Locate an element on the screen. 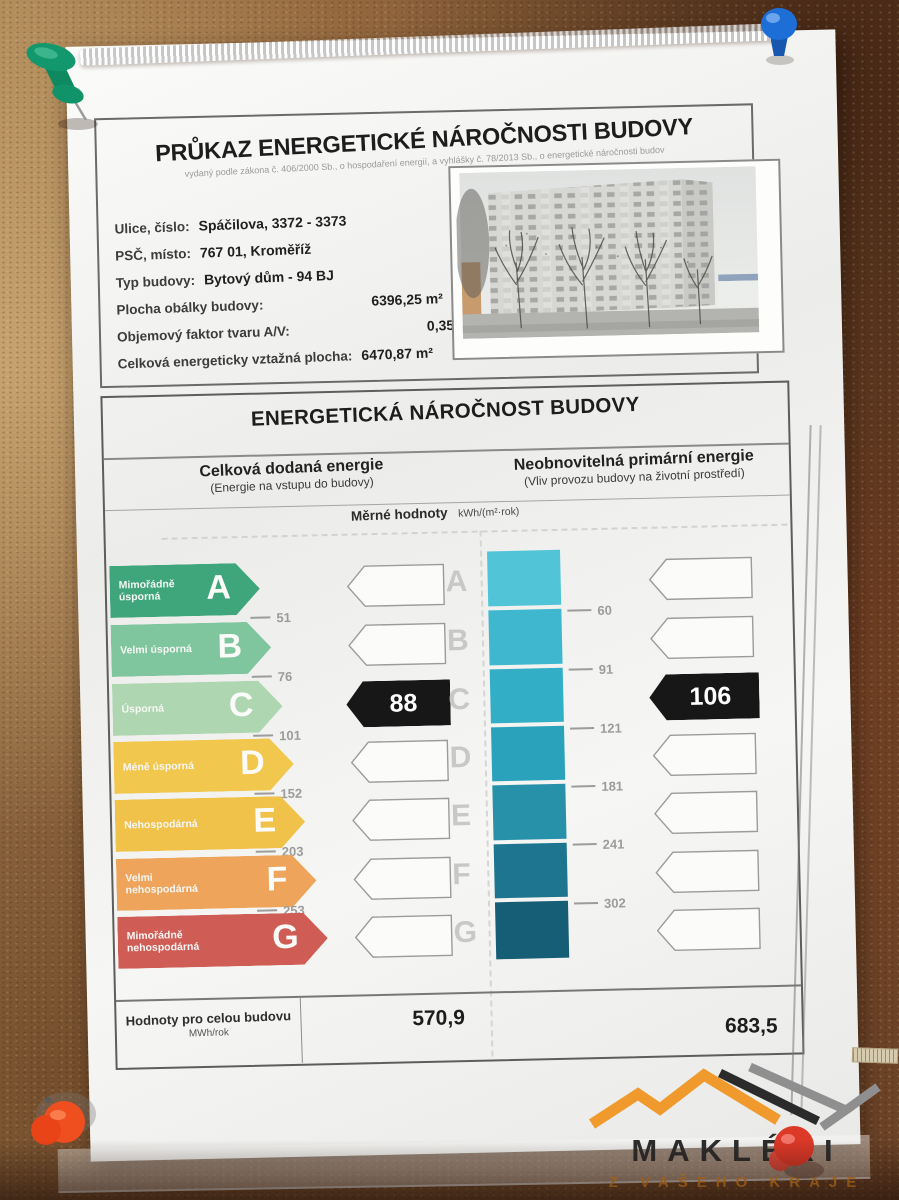 This screenshot has width=899, height=1200. outline-arrow-right-G is located at coordinates (708, 929).